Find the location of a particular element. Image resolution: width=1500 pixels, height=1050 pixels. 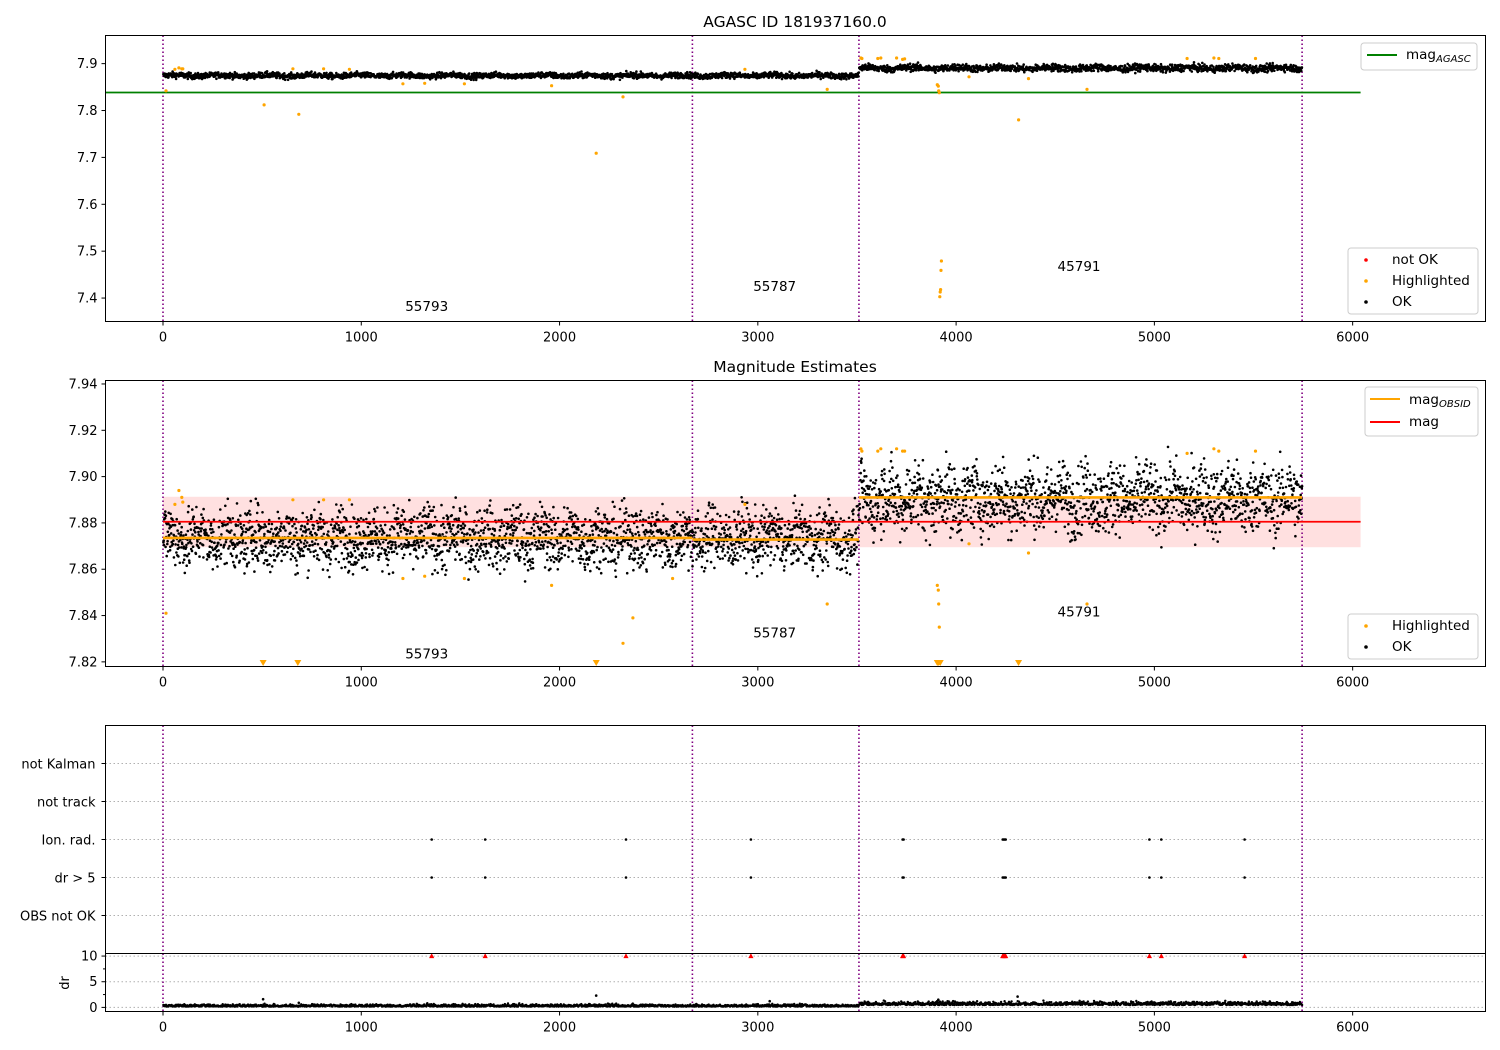

panel2-title: Magnitude Estimates is located at coordinates (795, 367).